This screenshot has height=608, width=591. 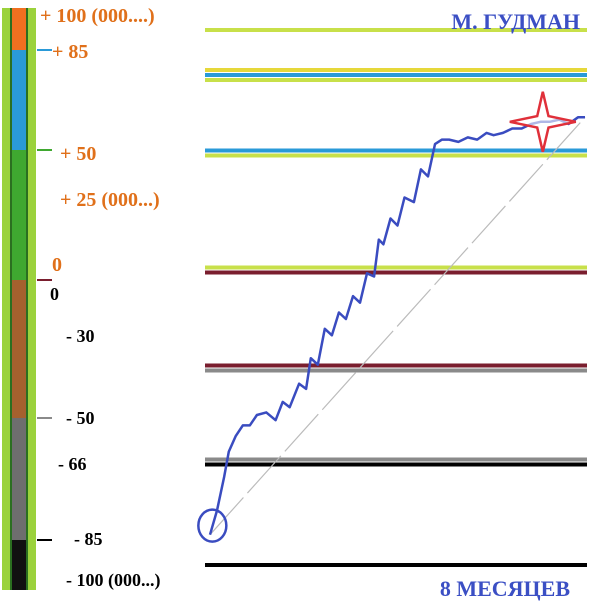 What do you see at coordinates (32, 299) in the screenshot?
I see `scale-side-right` at bounding box center [32, 299].